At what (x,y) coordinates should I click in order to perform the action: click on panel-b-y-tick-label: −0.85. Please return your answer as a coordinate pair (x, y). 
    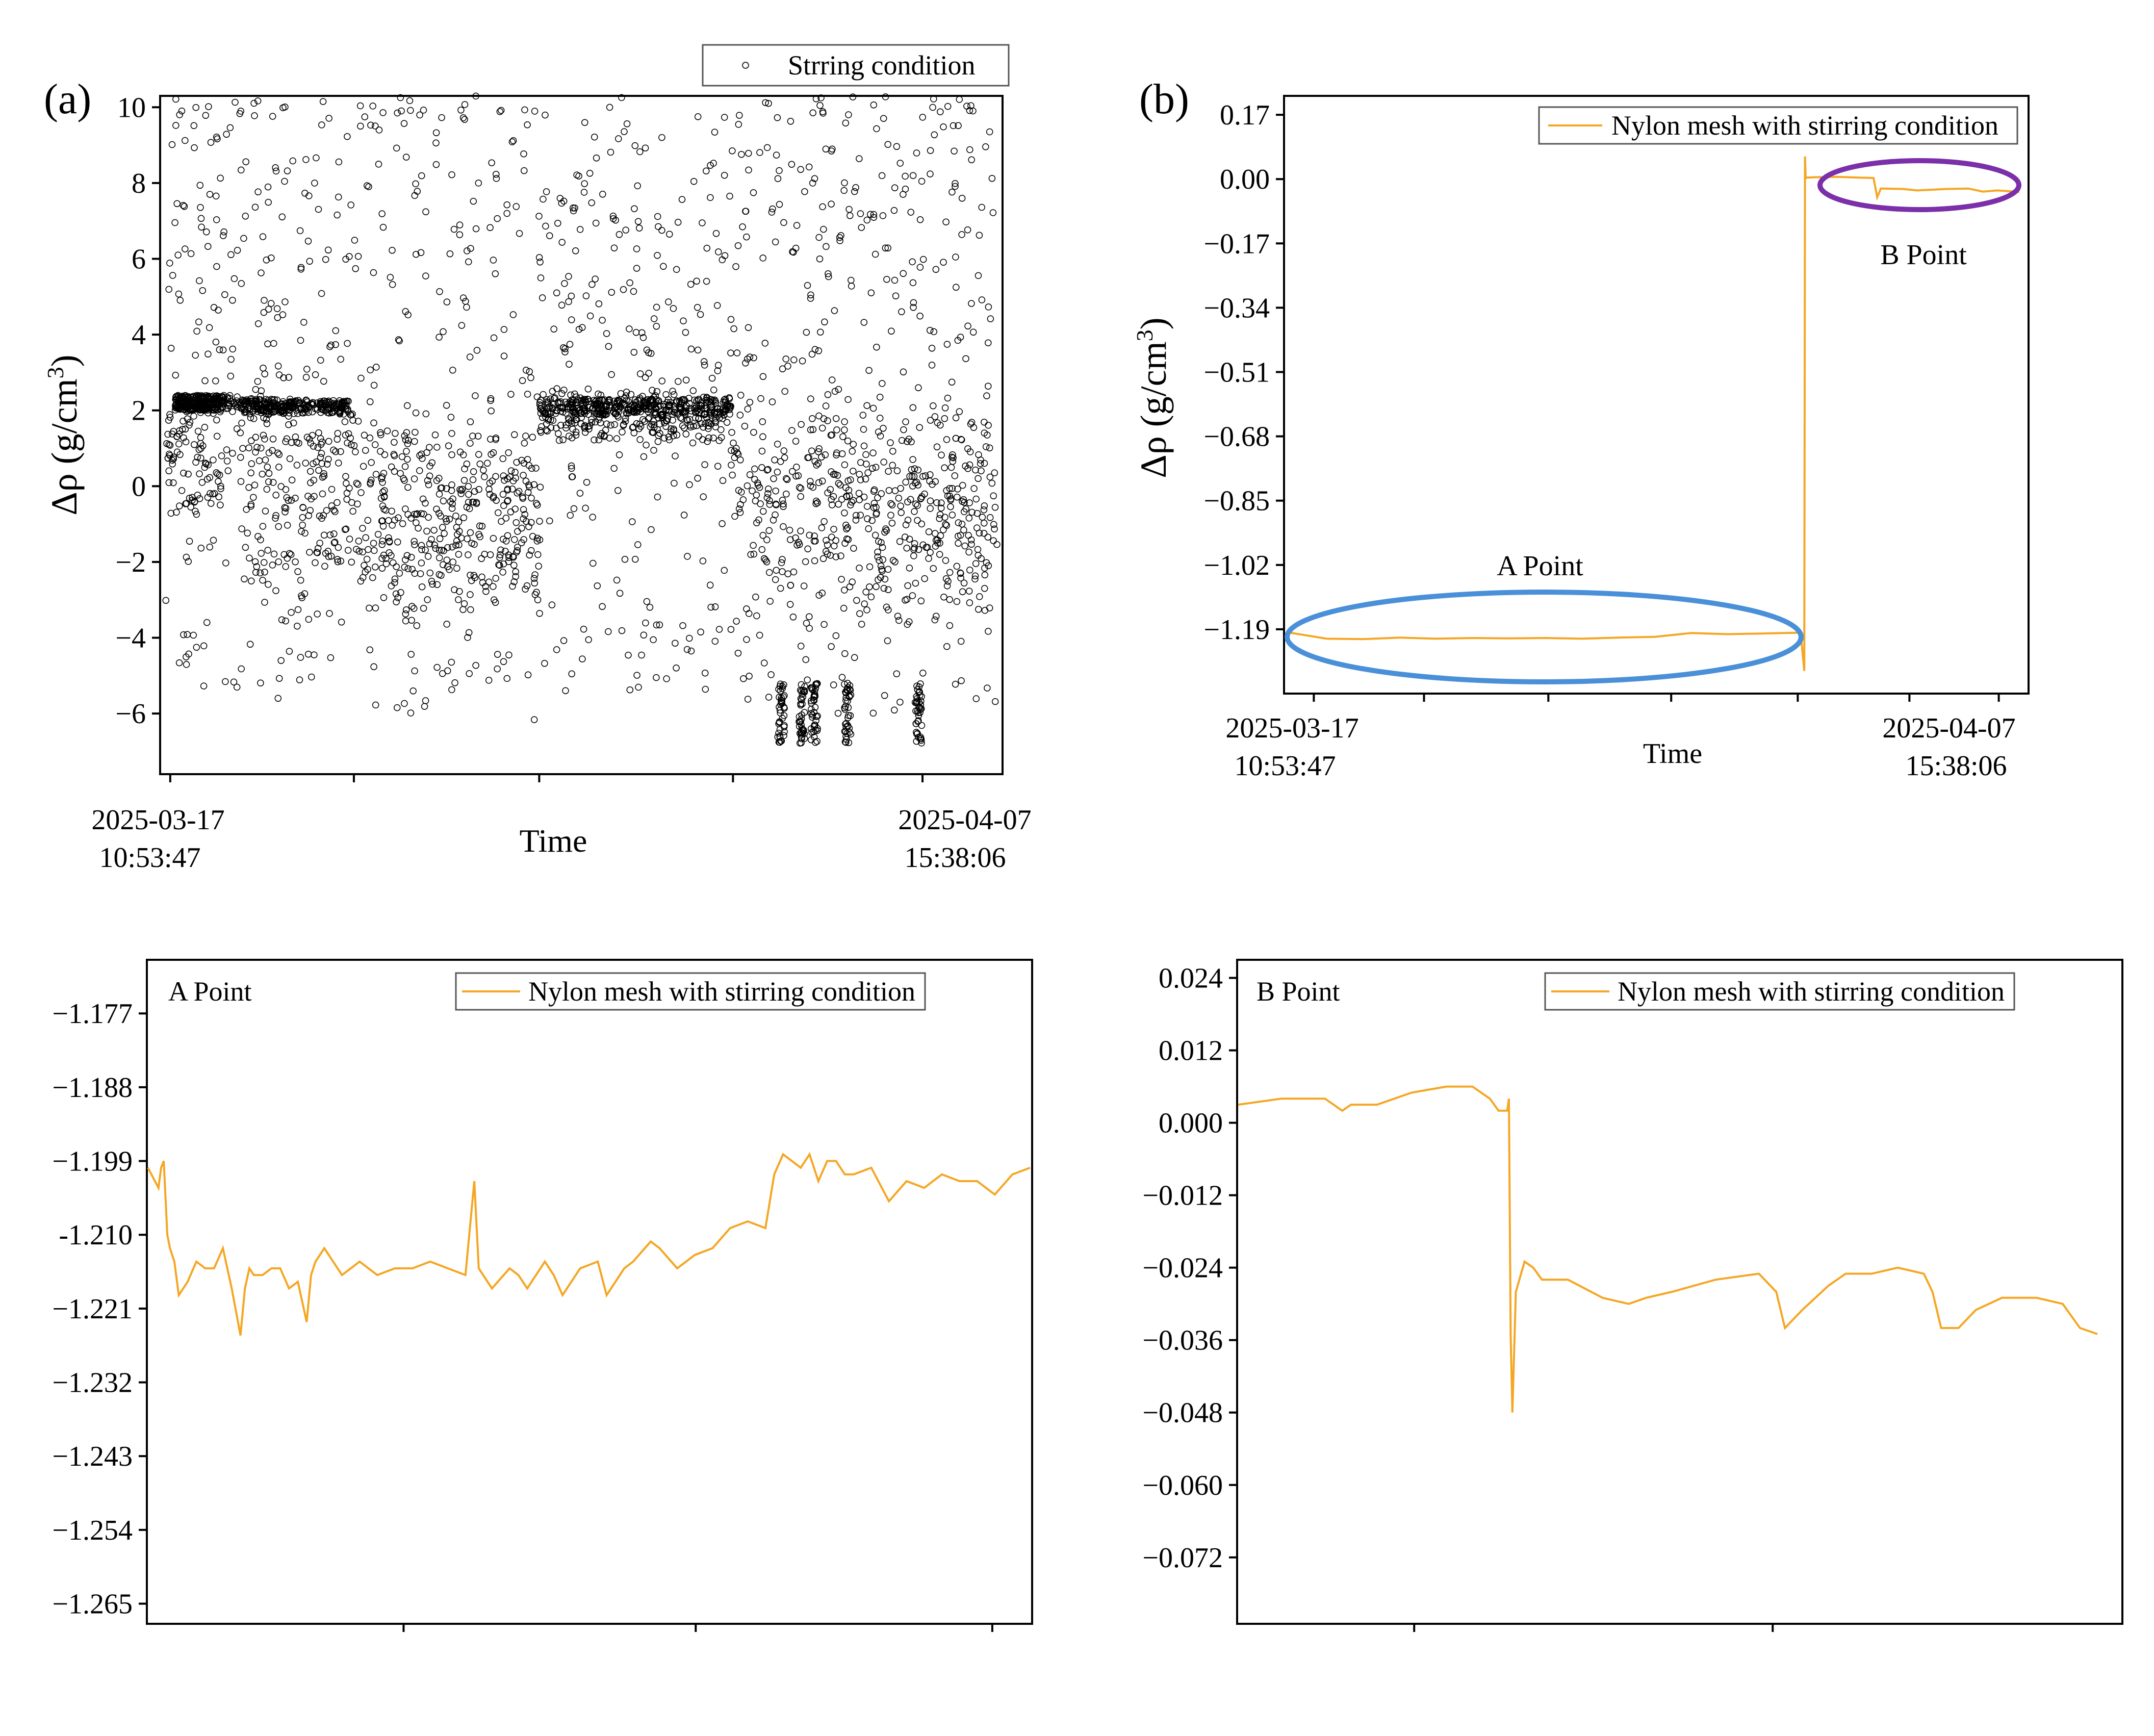
    Looking at the image, I should click on (1236, 501).